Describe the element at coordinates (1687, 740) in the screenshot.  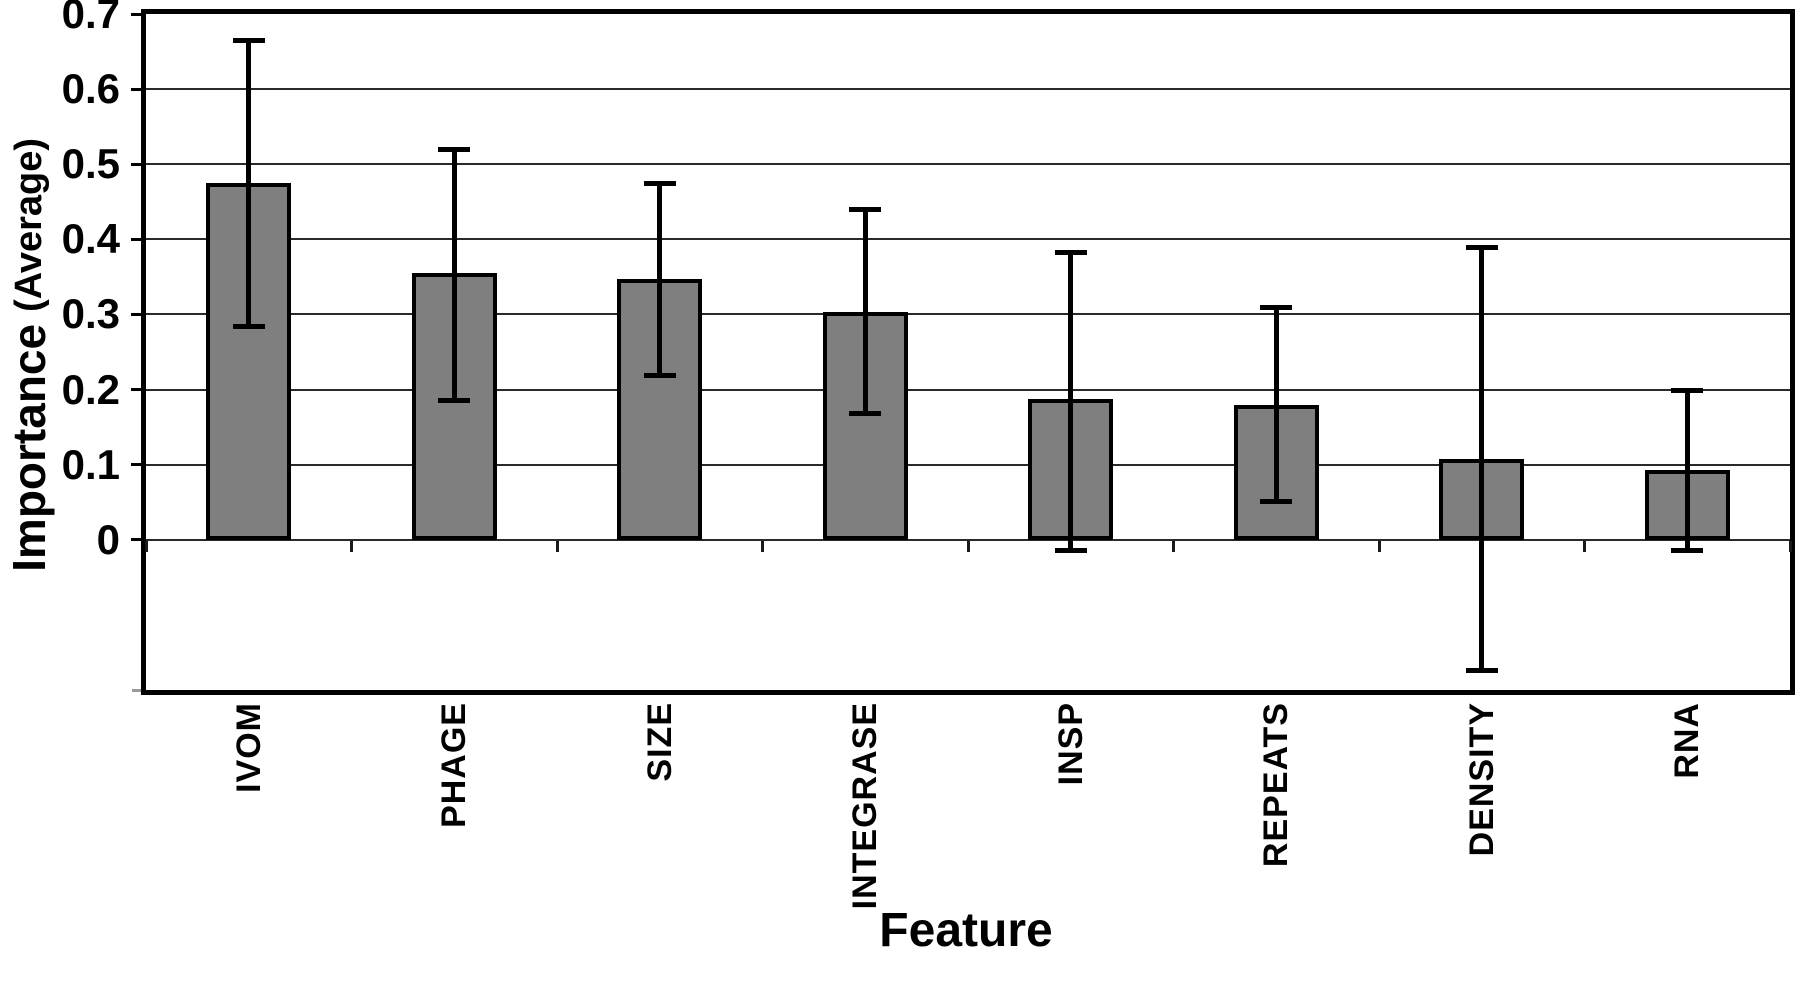
I see `x-tick-label: RNA` at that location.